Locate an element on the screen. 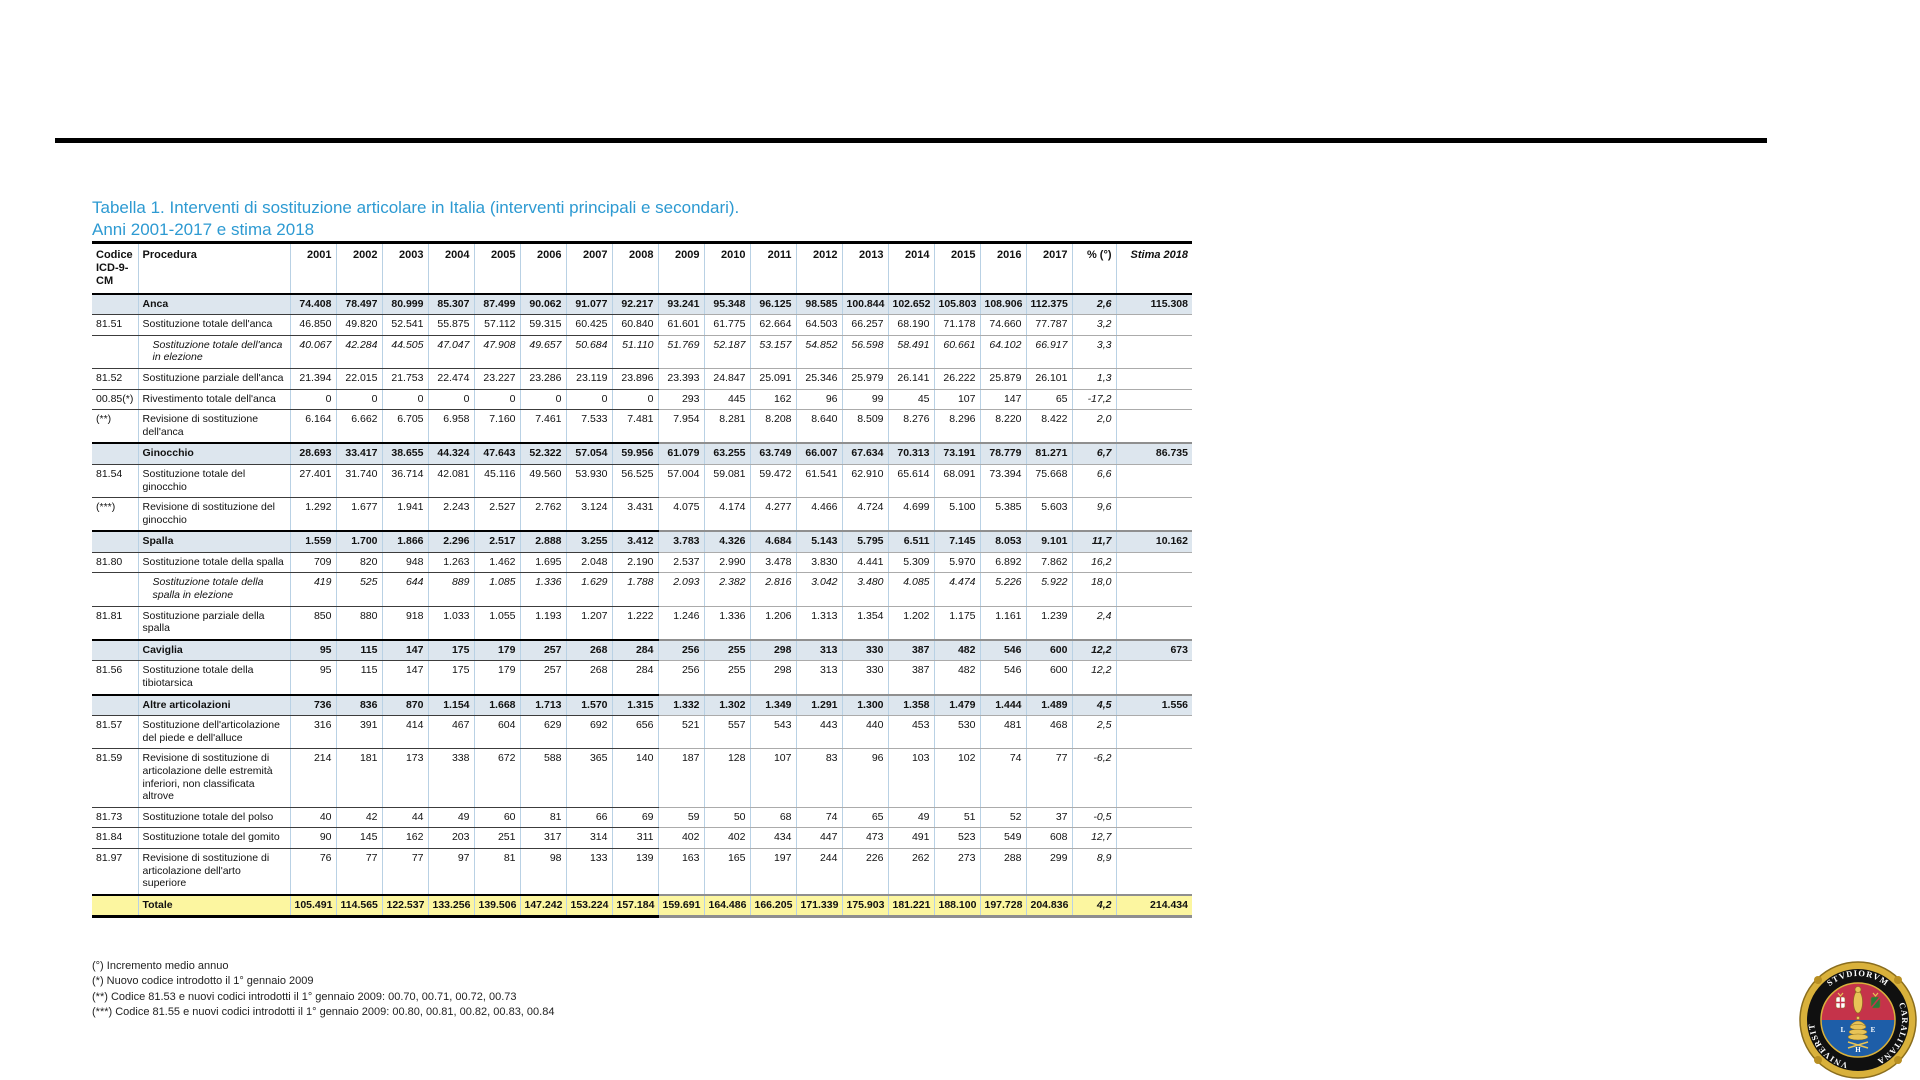 The width and height of the screenshot is (1920, 1080). header-year-2012: 2012 is located at coordinates (818, 268).